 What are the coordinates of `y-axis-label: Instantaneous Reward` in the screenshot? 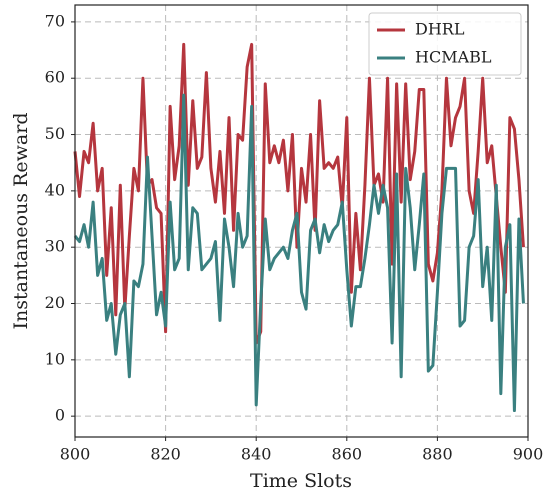 It's located at (21, 221).